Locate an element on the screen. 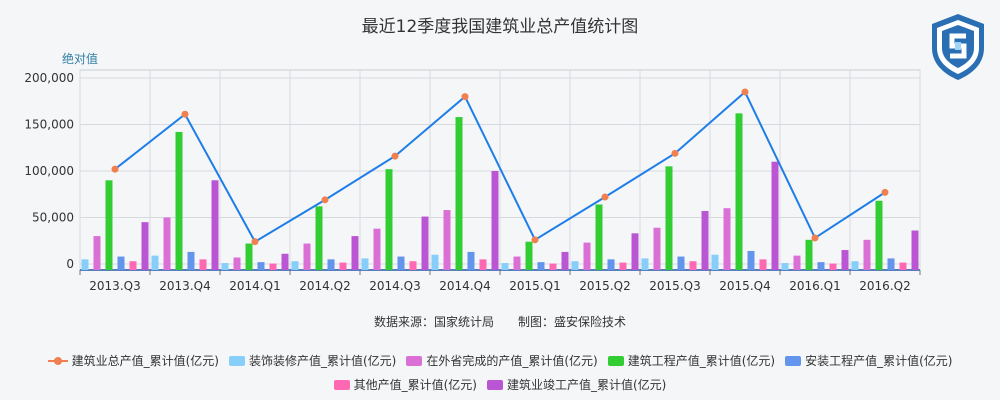 The image size is (1000, 400). x-tick-label: 2014.Q3 is located at coordinates (394, 286).